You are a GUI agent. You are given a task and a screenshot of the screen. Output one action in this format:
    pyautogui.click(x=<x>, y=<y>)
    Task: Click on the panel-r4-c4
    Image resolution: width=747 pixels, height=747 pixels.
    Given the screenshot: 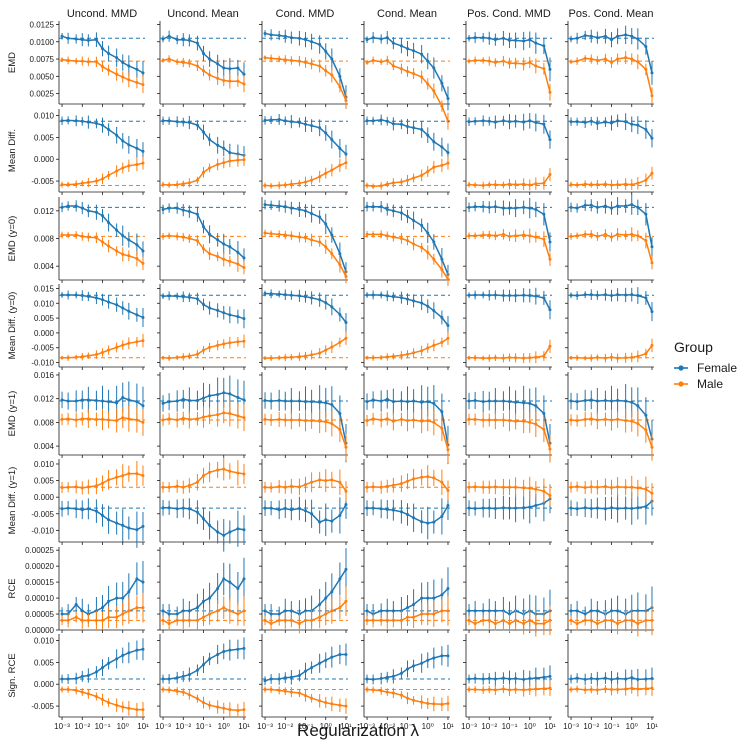 What is the action you would take?
    pyautogui.click(x=405, y=327)
    